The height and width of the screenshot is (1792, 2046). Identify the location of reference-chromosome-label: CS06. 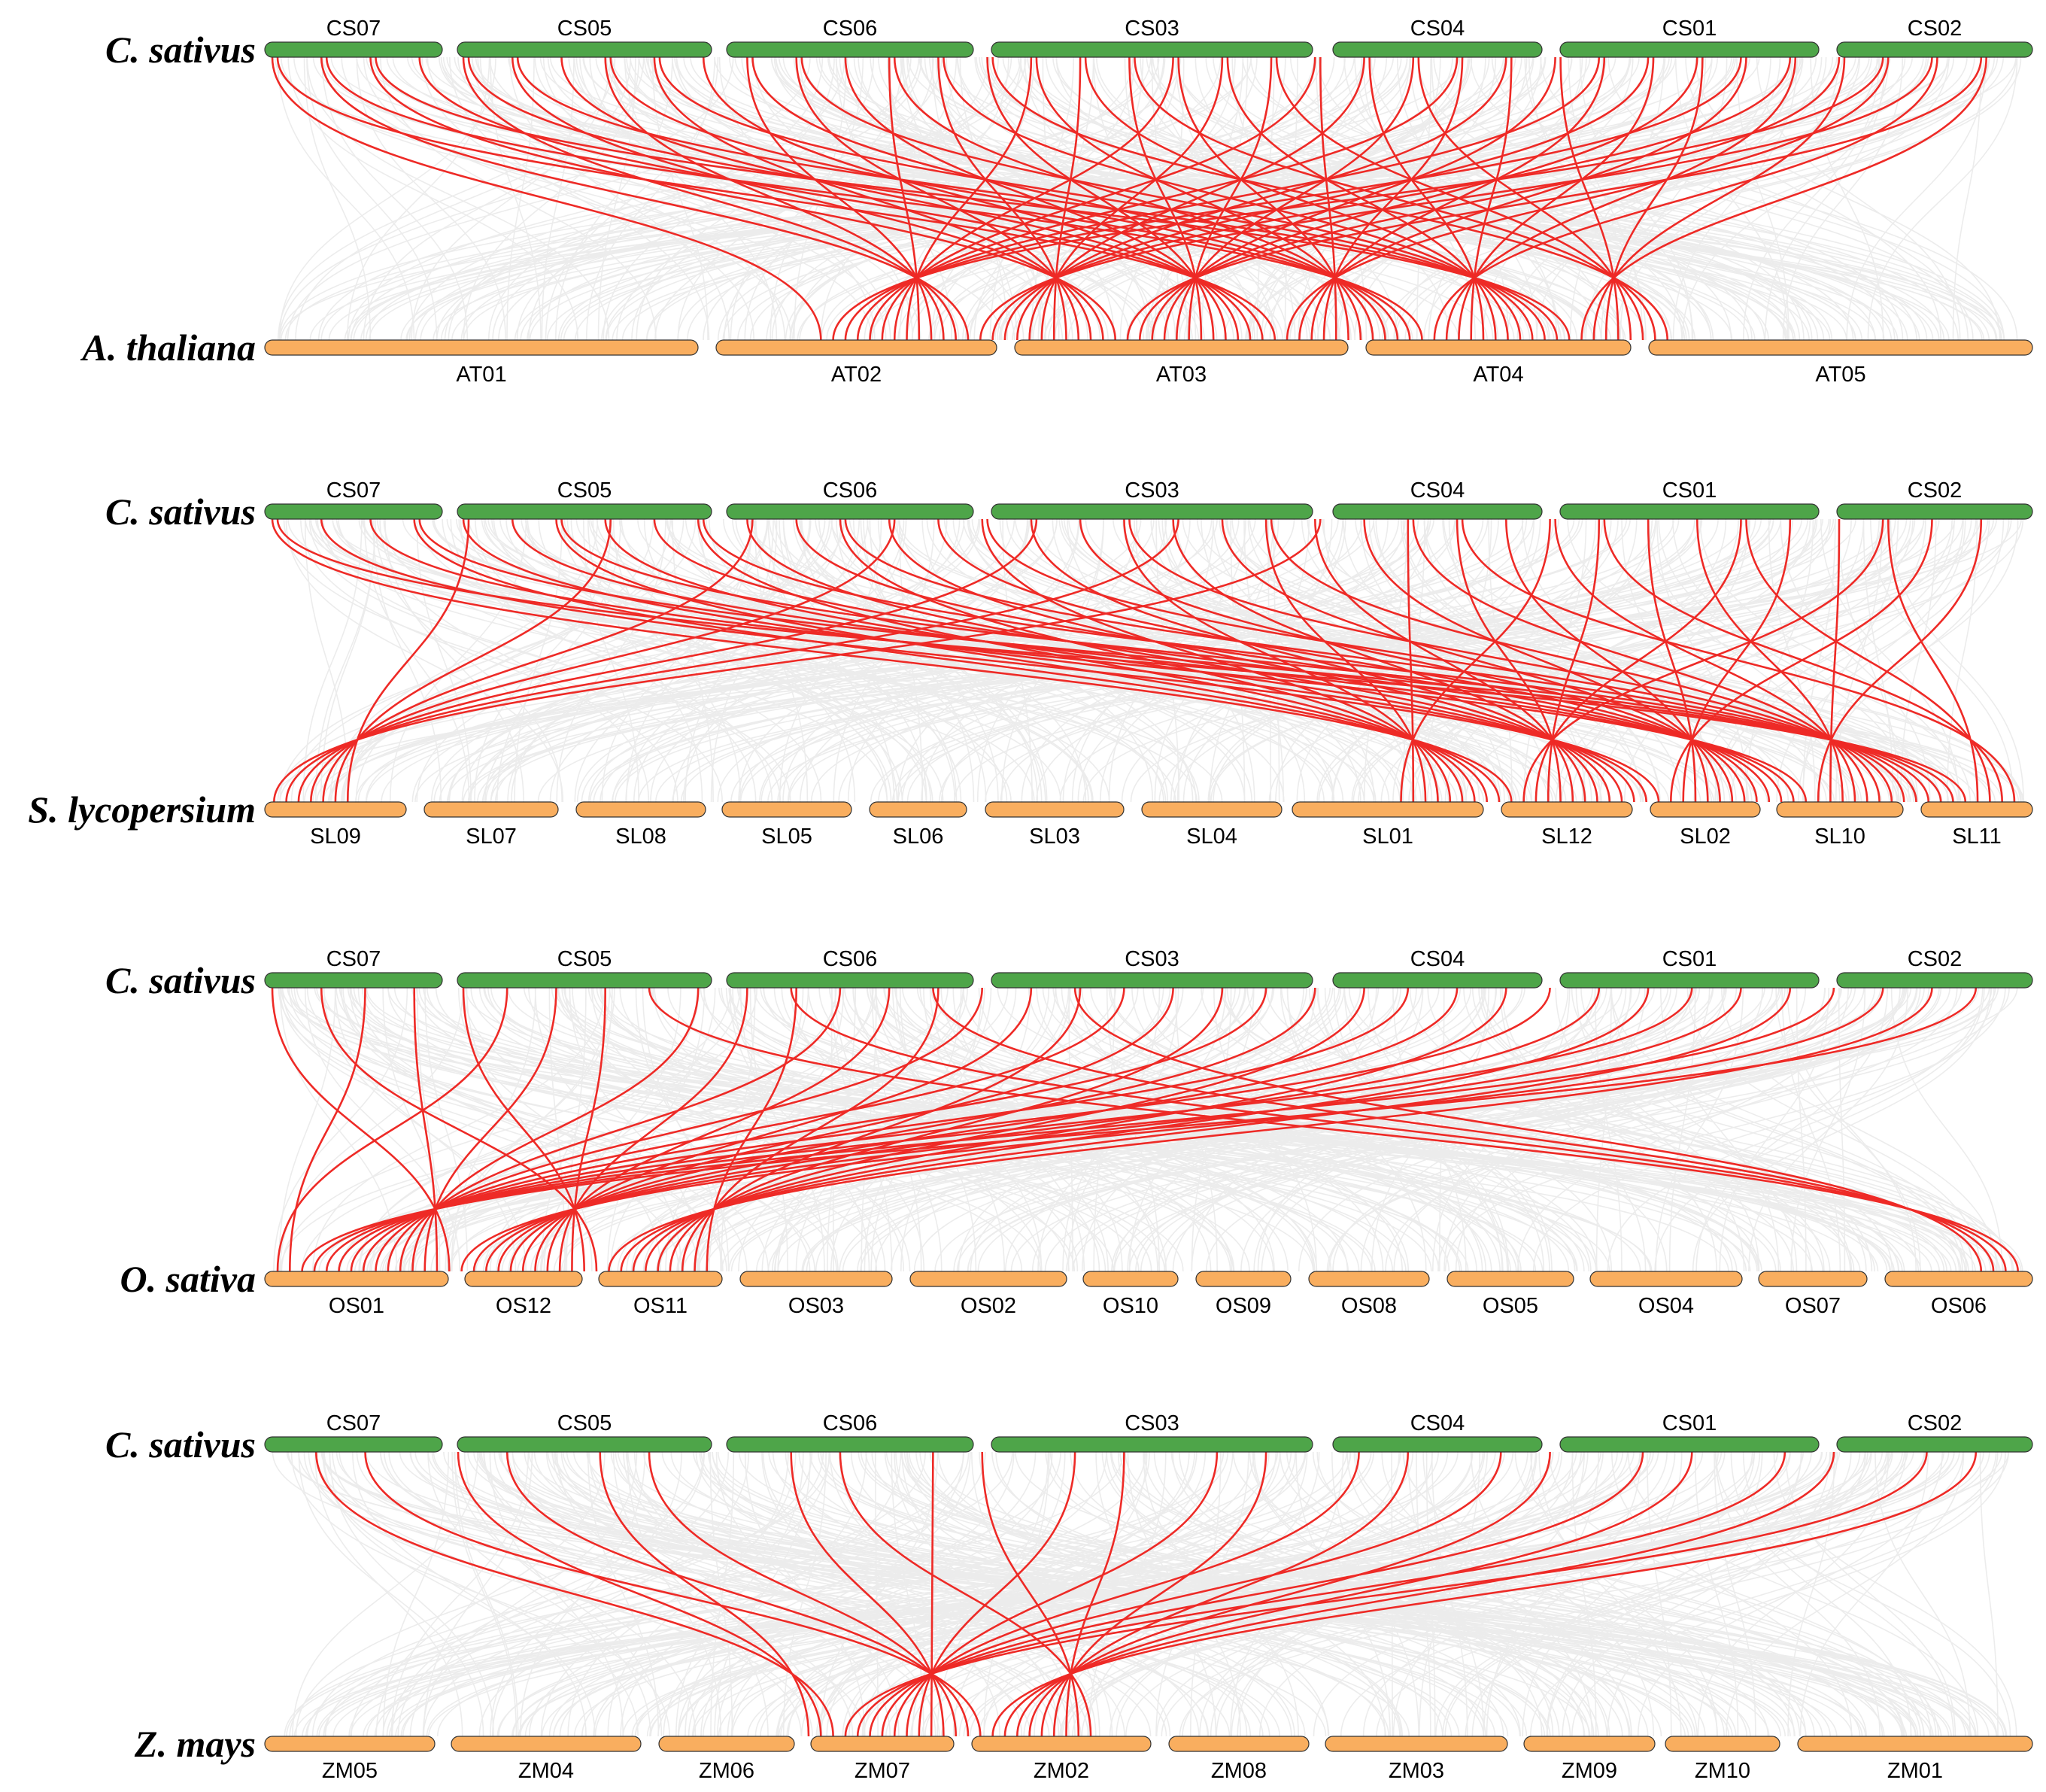
(850, 29).